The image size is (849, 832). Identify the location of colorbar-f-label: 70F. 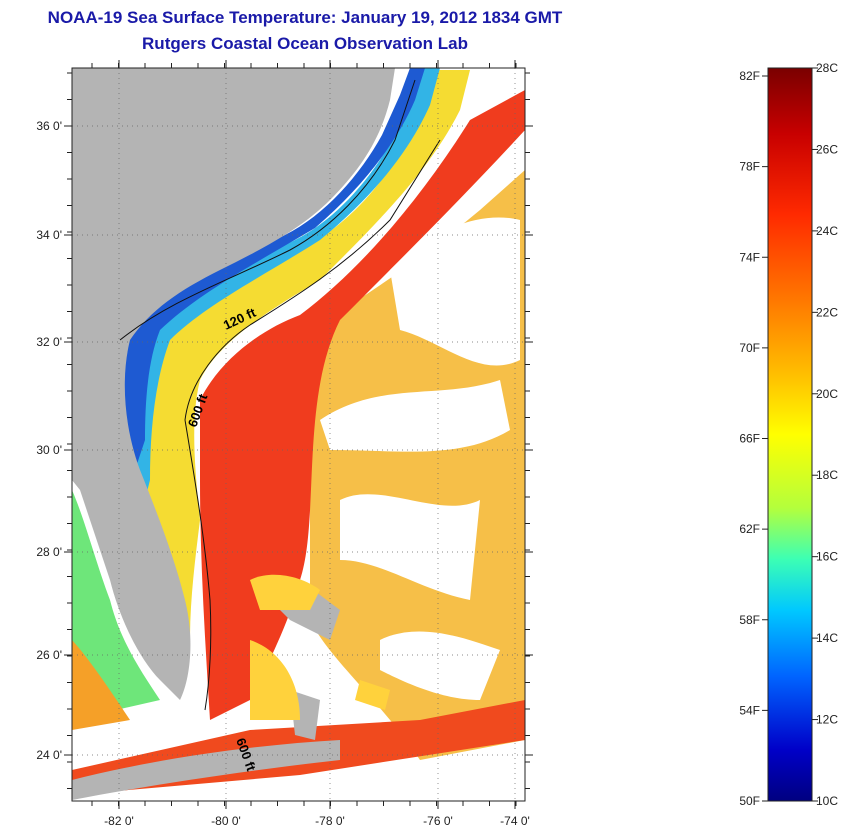
(749, 348).